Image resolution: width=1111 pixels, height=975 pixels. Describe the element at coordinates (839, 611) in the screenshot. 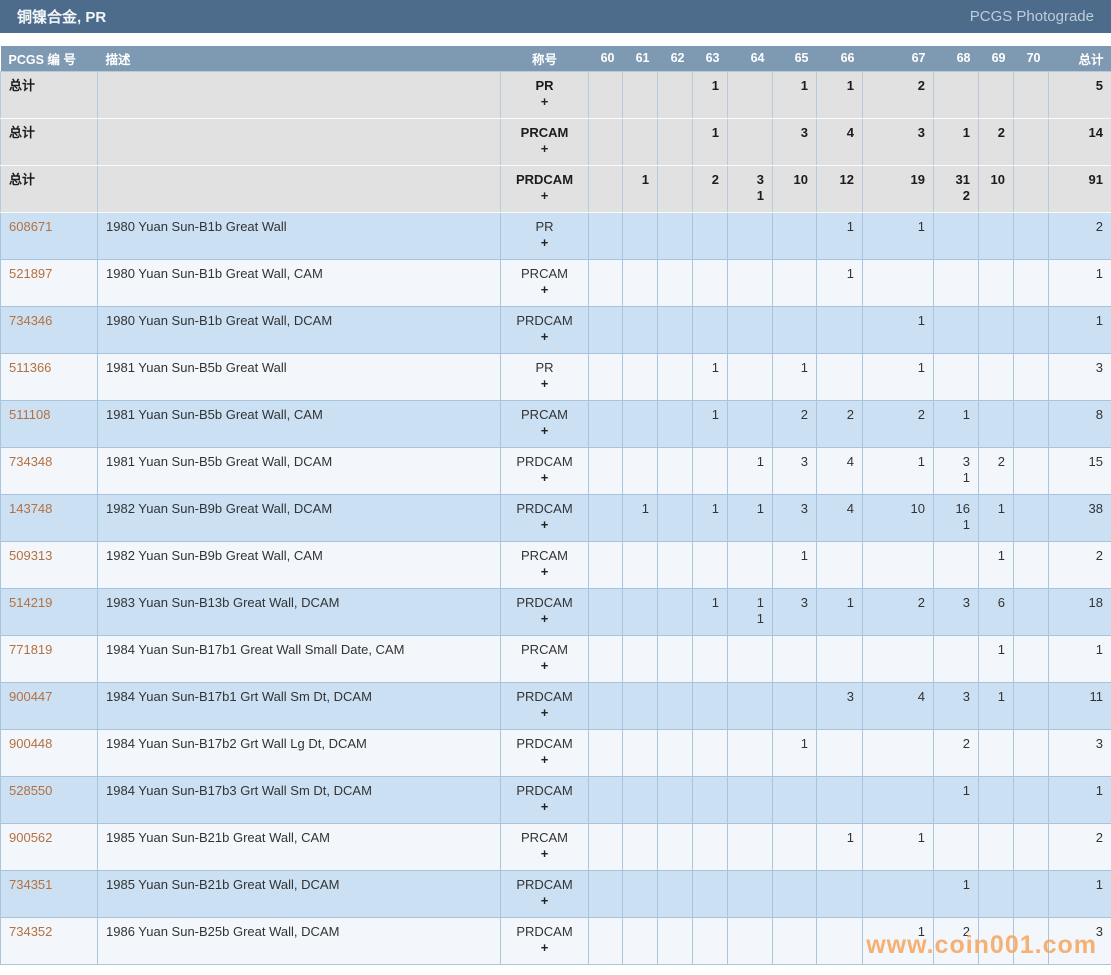

I see `grade-66-cell: 1` at that location.